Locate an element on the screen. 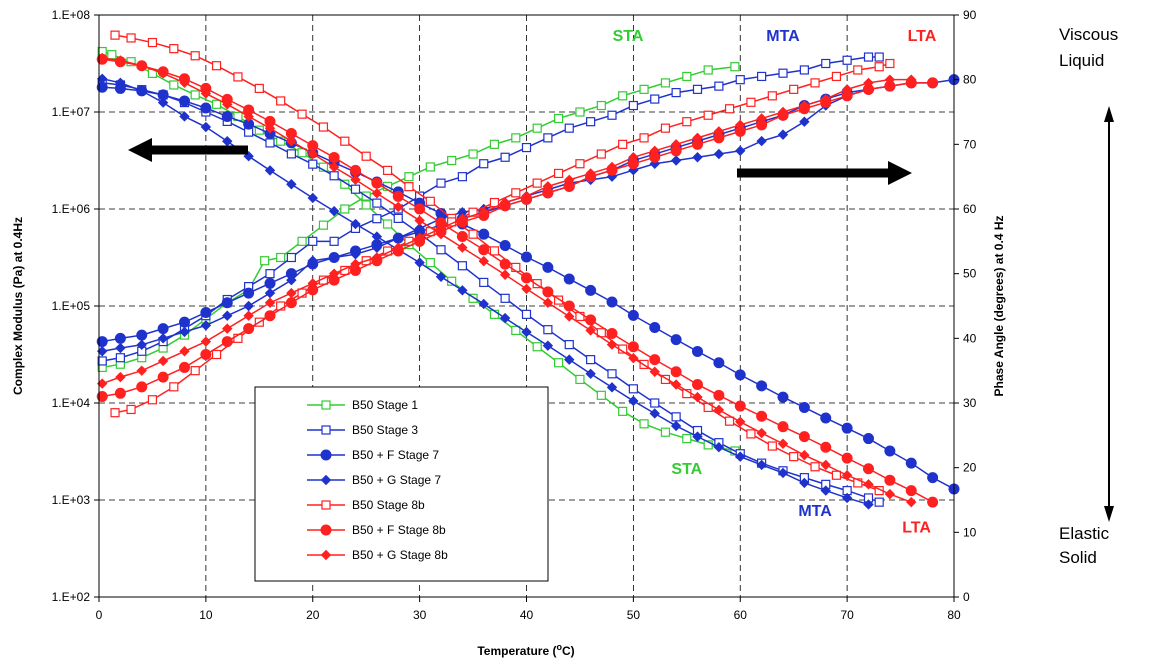 Image resolution: width=1152 pixels, height=664 pixels. y-right-tick-label: 80 is located at coordinates (970, 80).